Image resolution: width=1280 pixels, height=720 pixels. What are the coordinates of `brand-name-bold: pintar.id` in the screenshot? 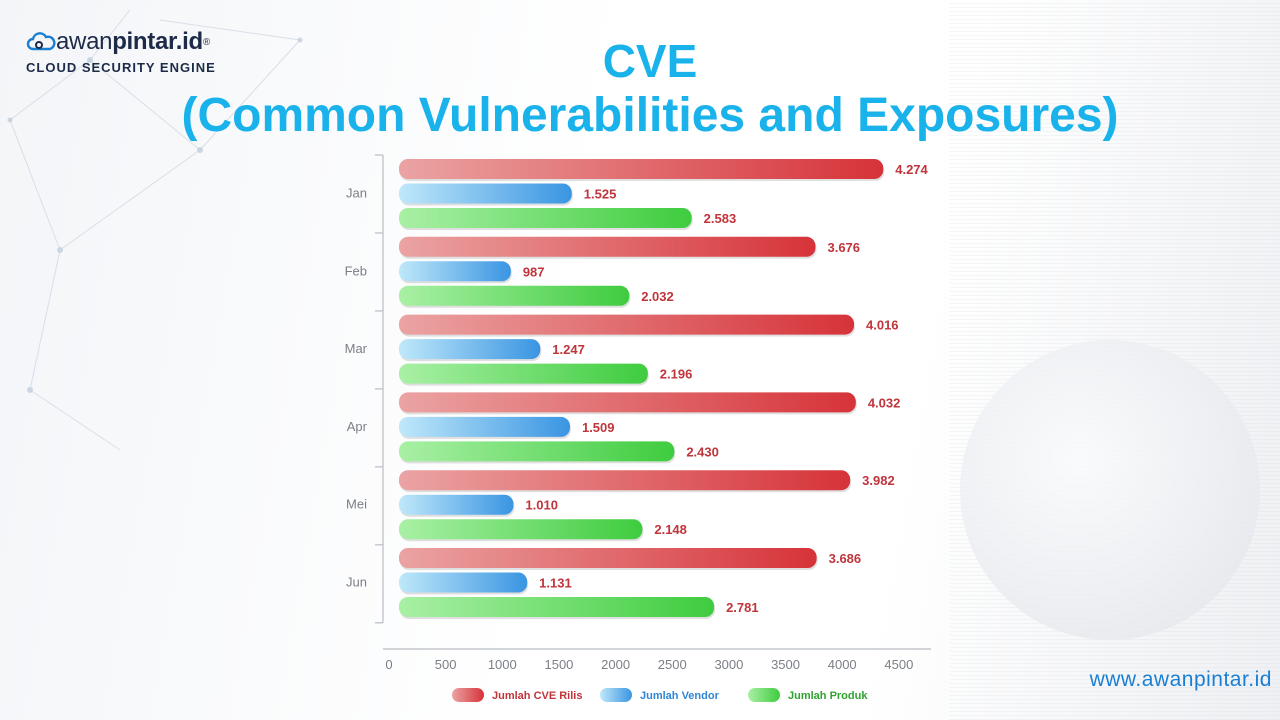 It's located at (157, 41).